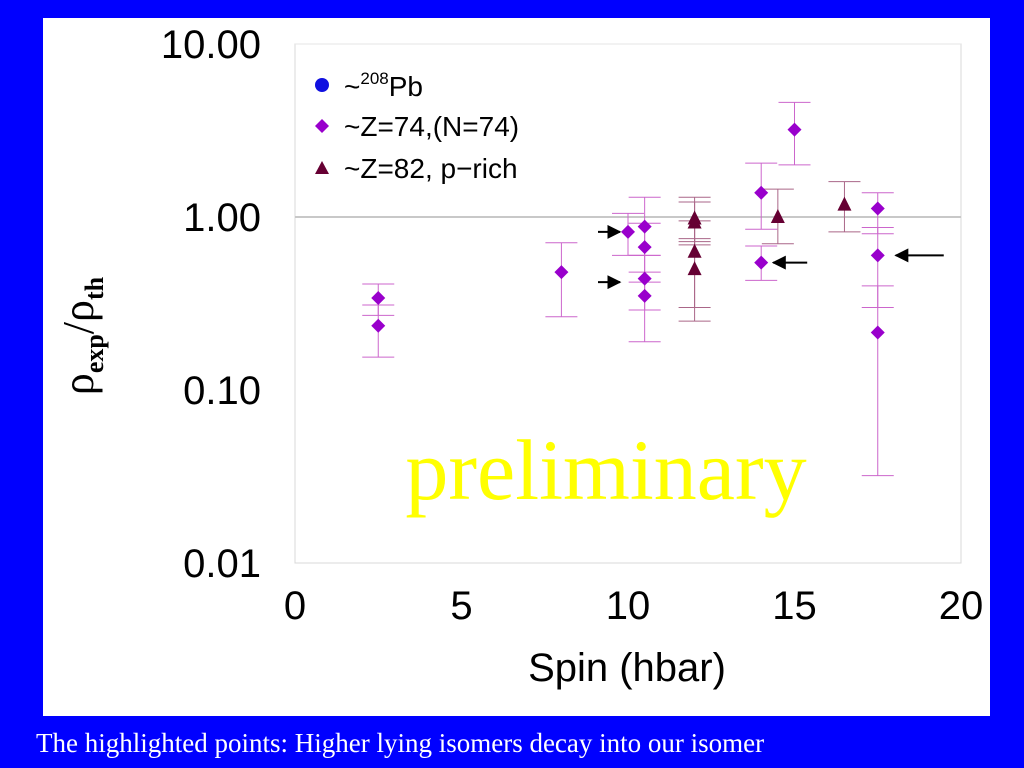  I want to click on y-tick-label: 1.00, so click(222, 218).